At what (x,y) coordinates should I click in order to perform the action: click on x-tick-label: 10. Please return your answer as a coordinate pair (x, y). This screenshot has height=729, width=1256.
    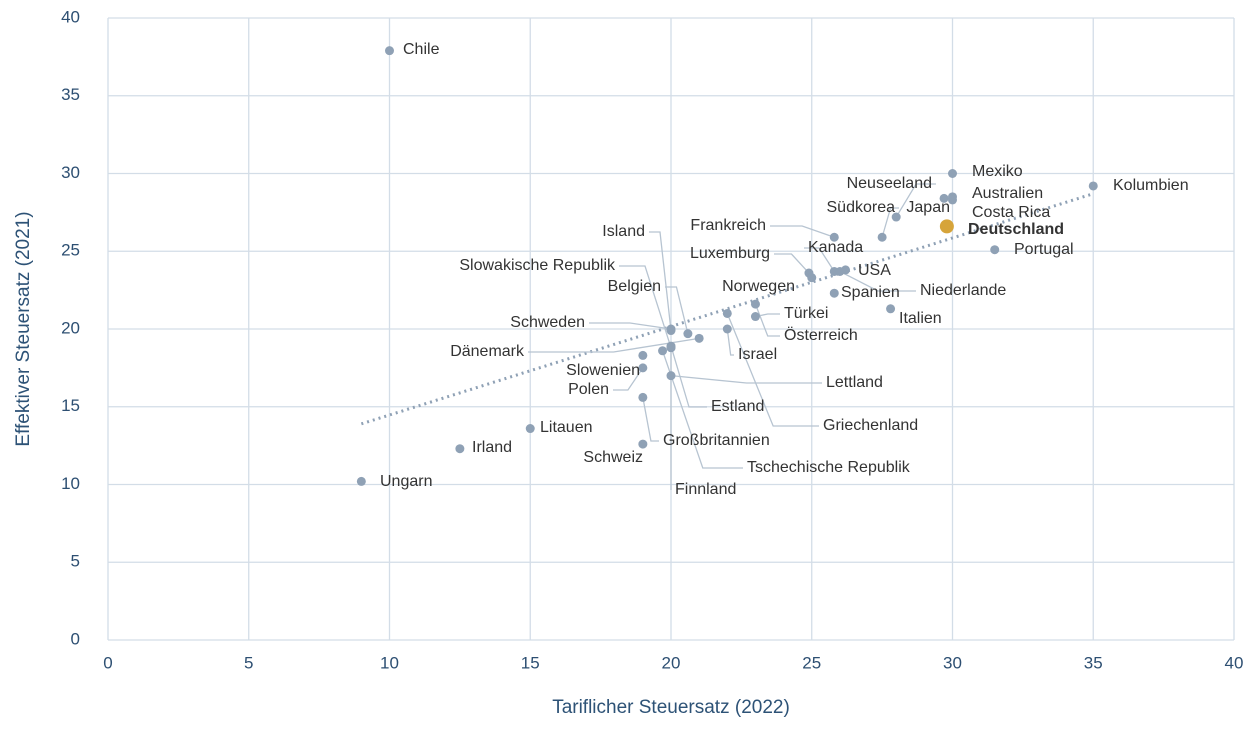
    Looking at the image, I should click on (389, 662).